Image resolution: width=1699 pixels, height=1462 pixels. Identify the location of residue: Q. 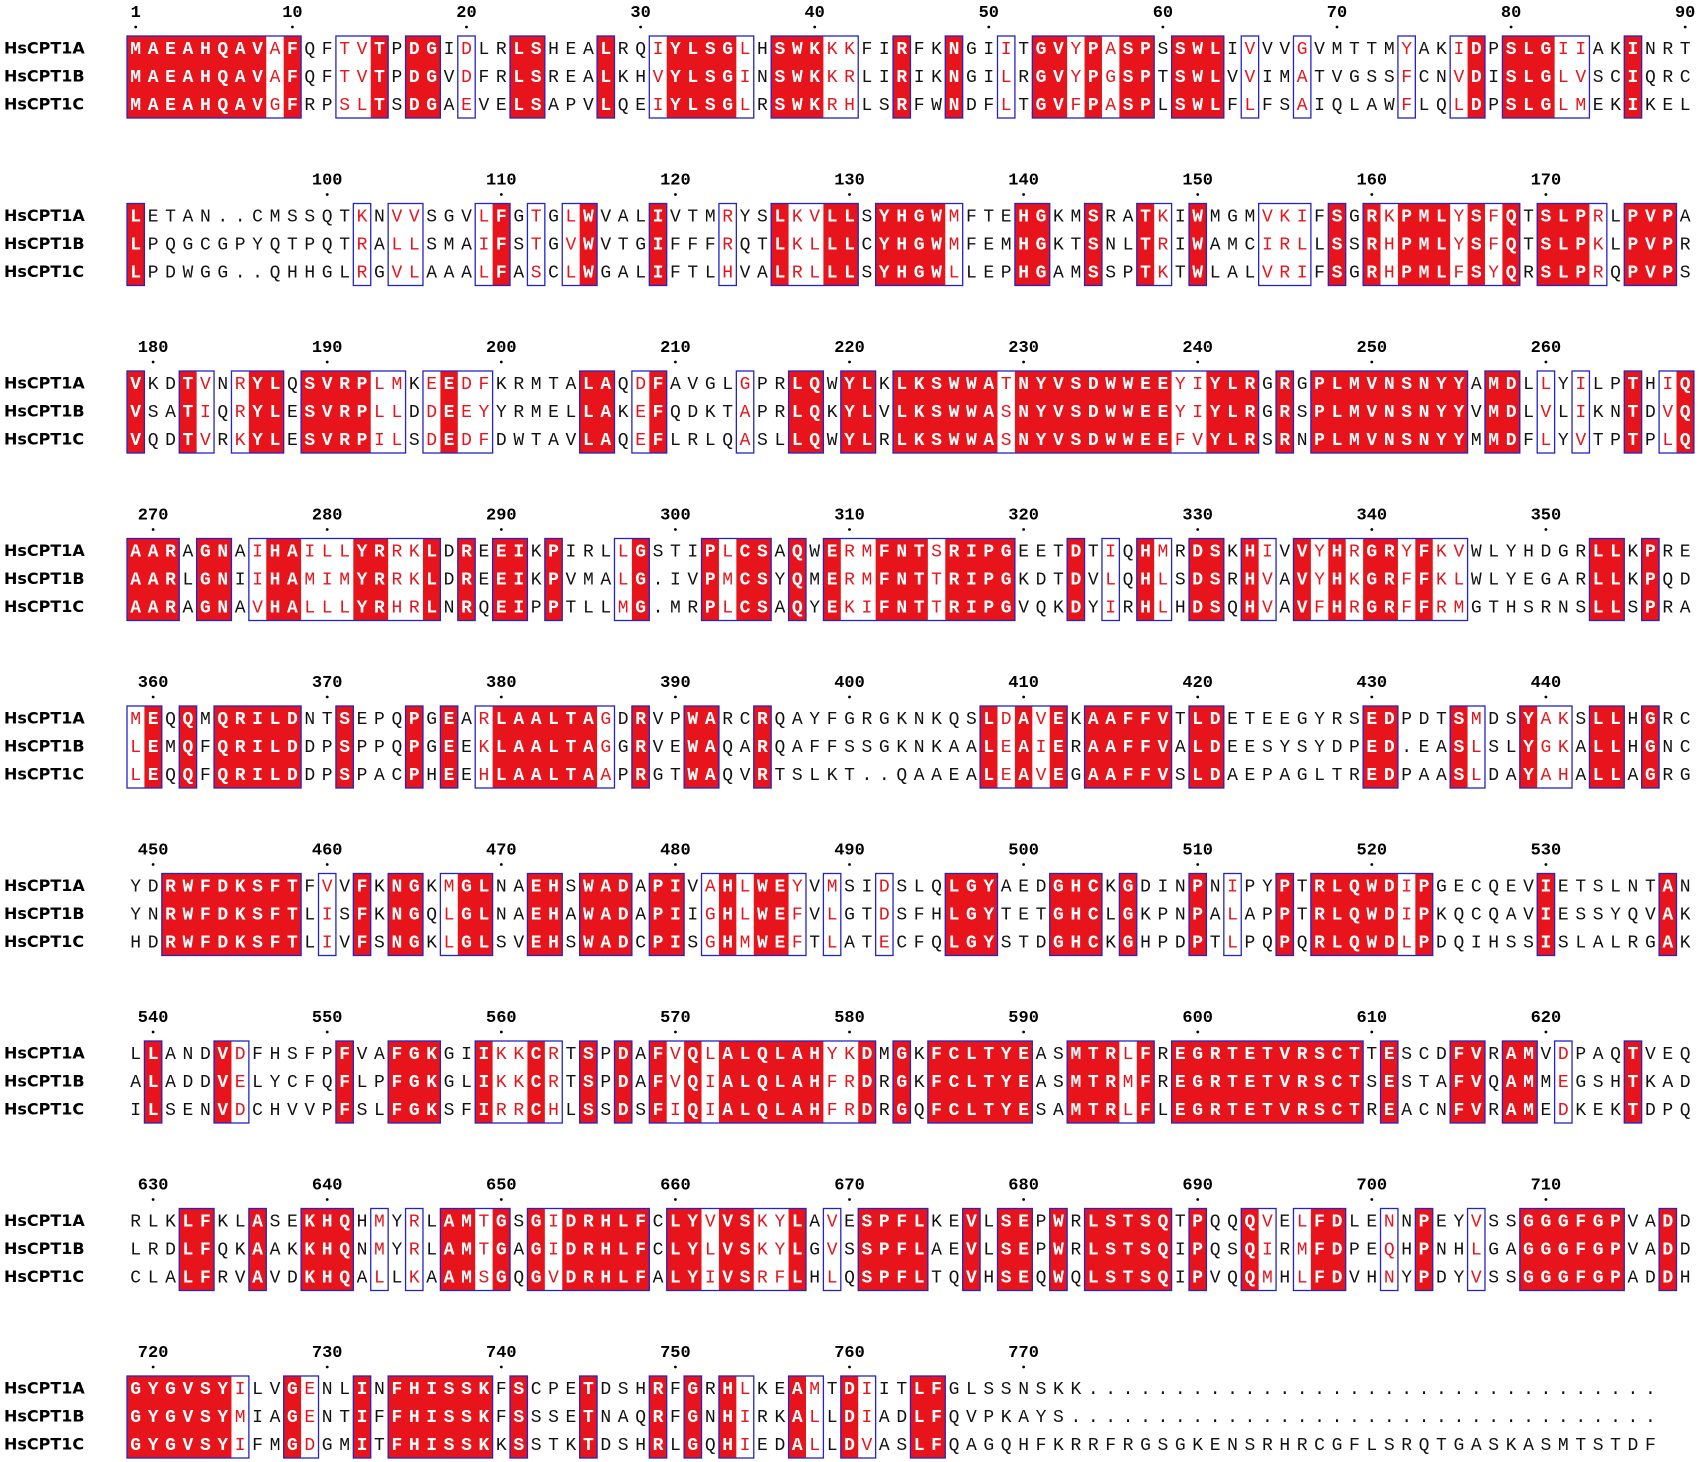
(849, 1278).